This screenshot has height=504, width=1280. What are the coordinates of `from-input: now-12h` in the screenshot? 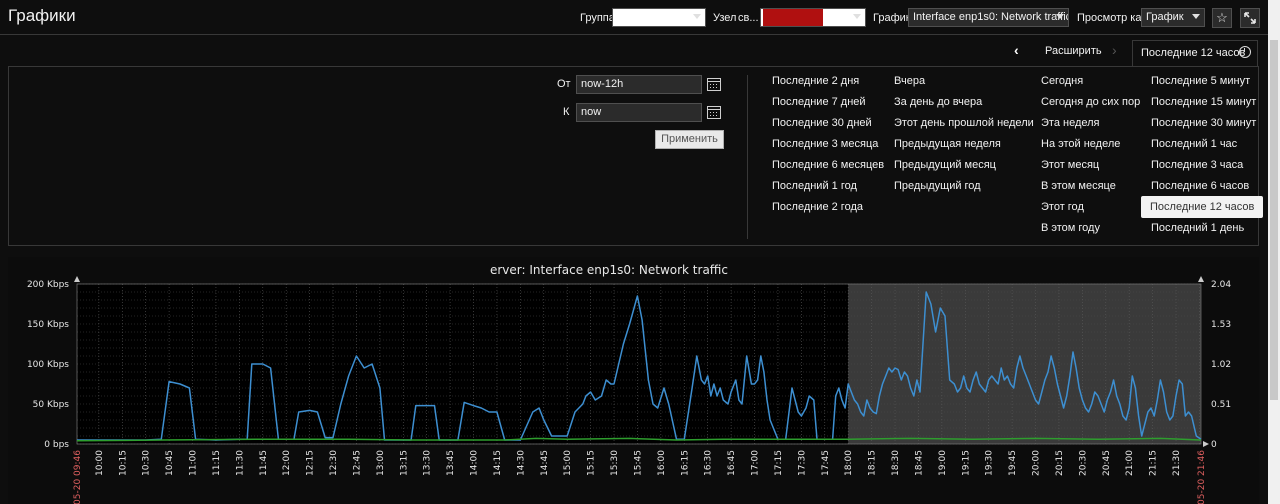 It's located at (639, 84).